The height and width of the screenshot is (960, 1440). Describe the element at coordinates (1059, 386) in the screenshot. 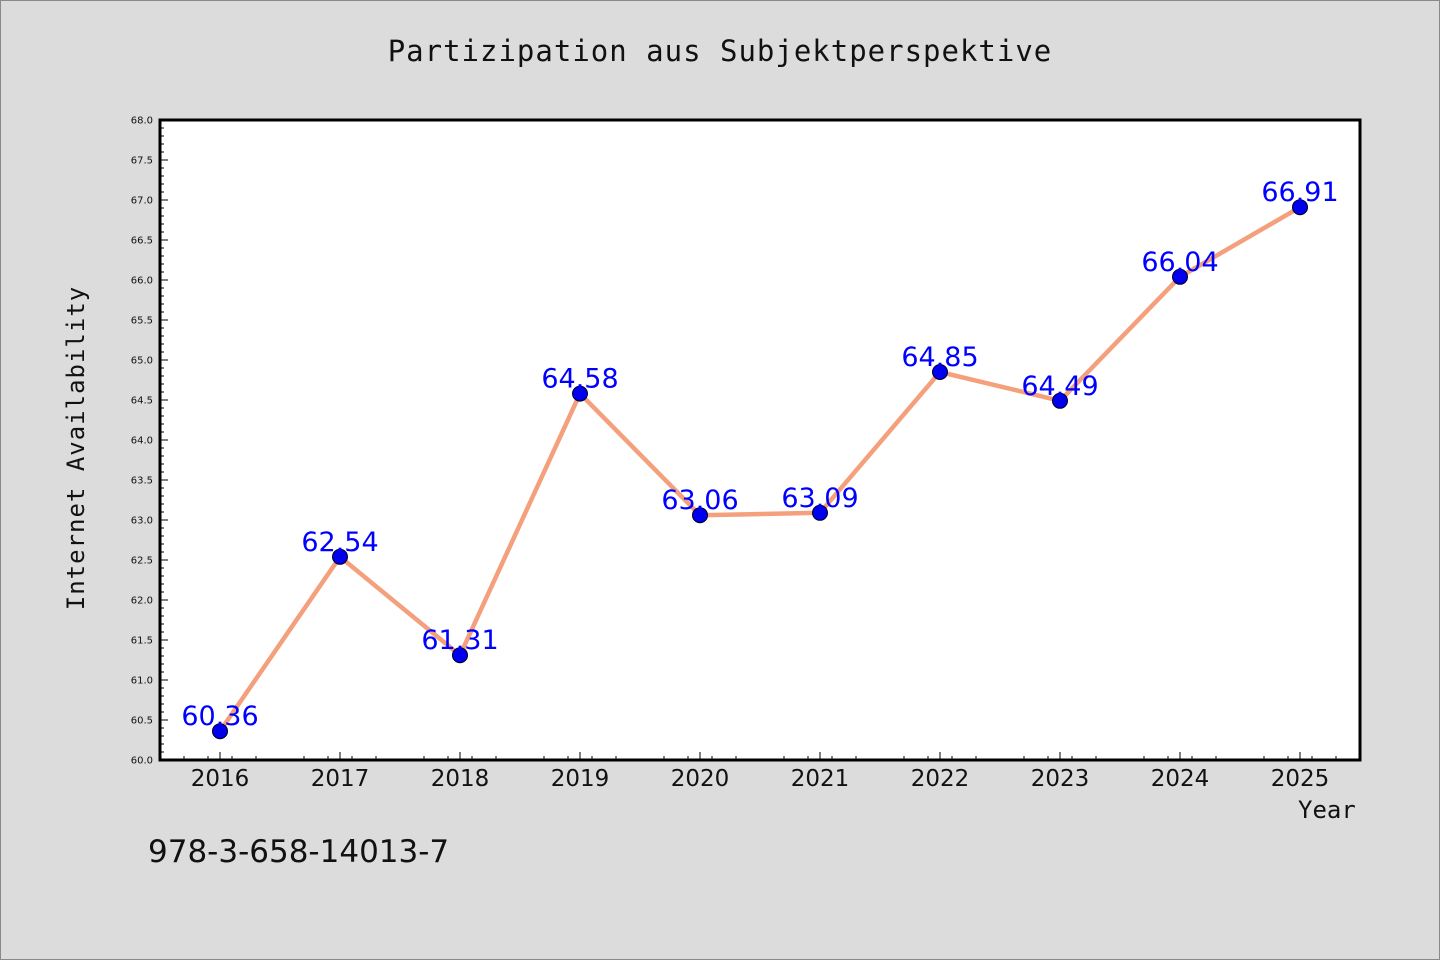

I see `data-label: 64.49` at that location.